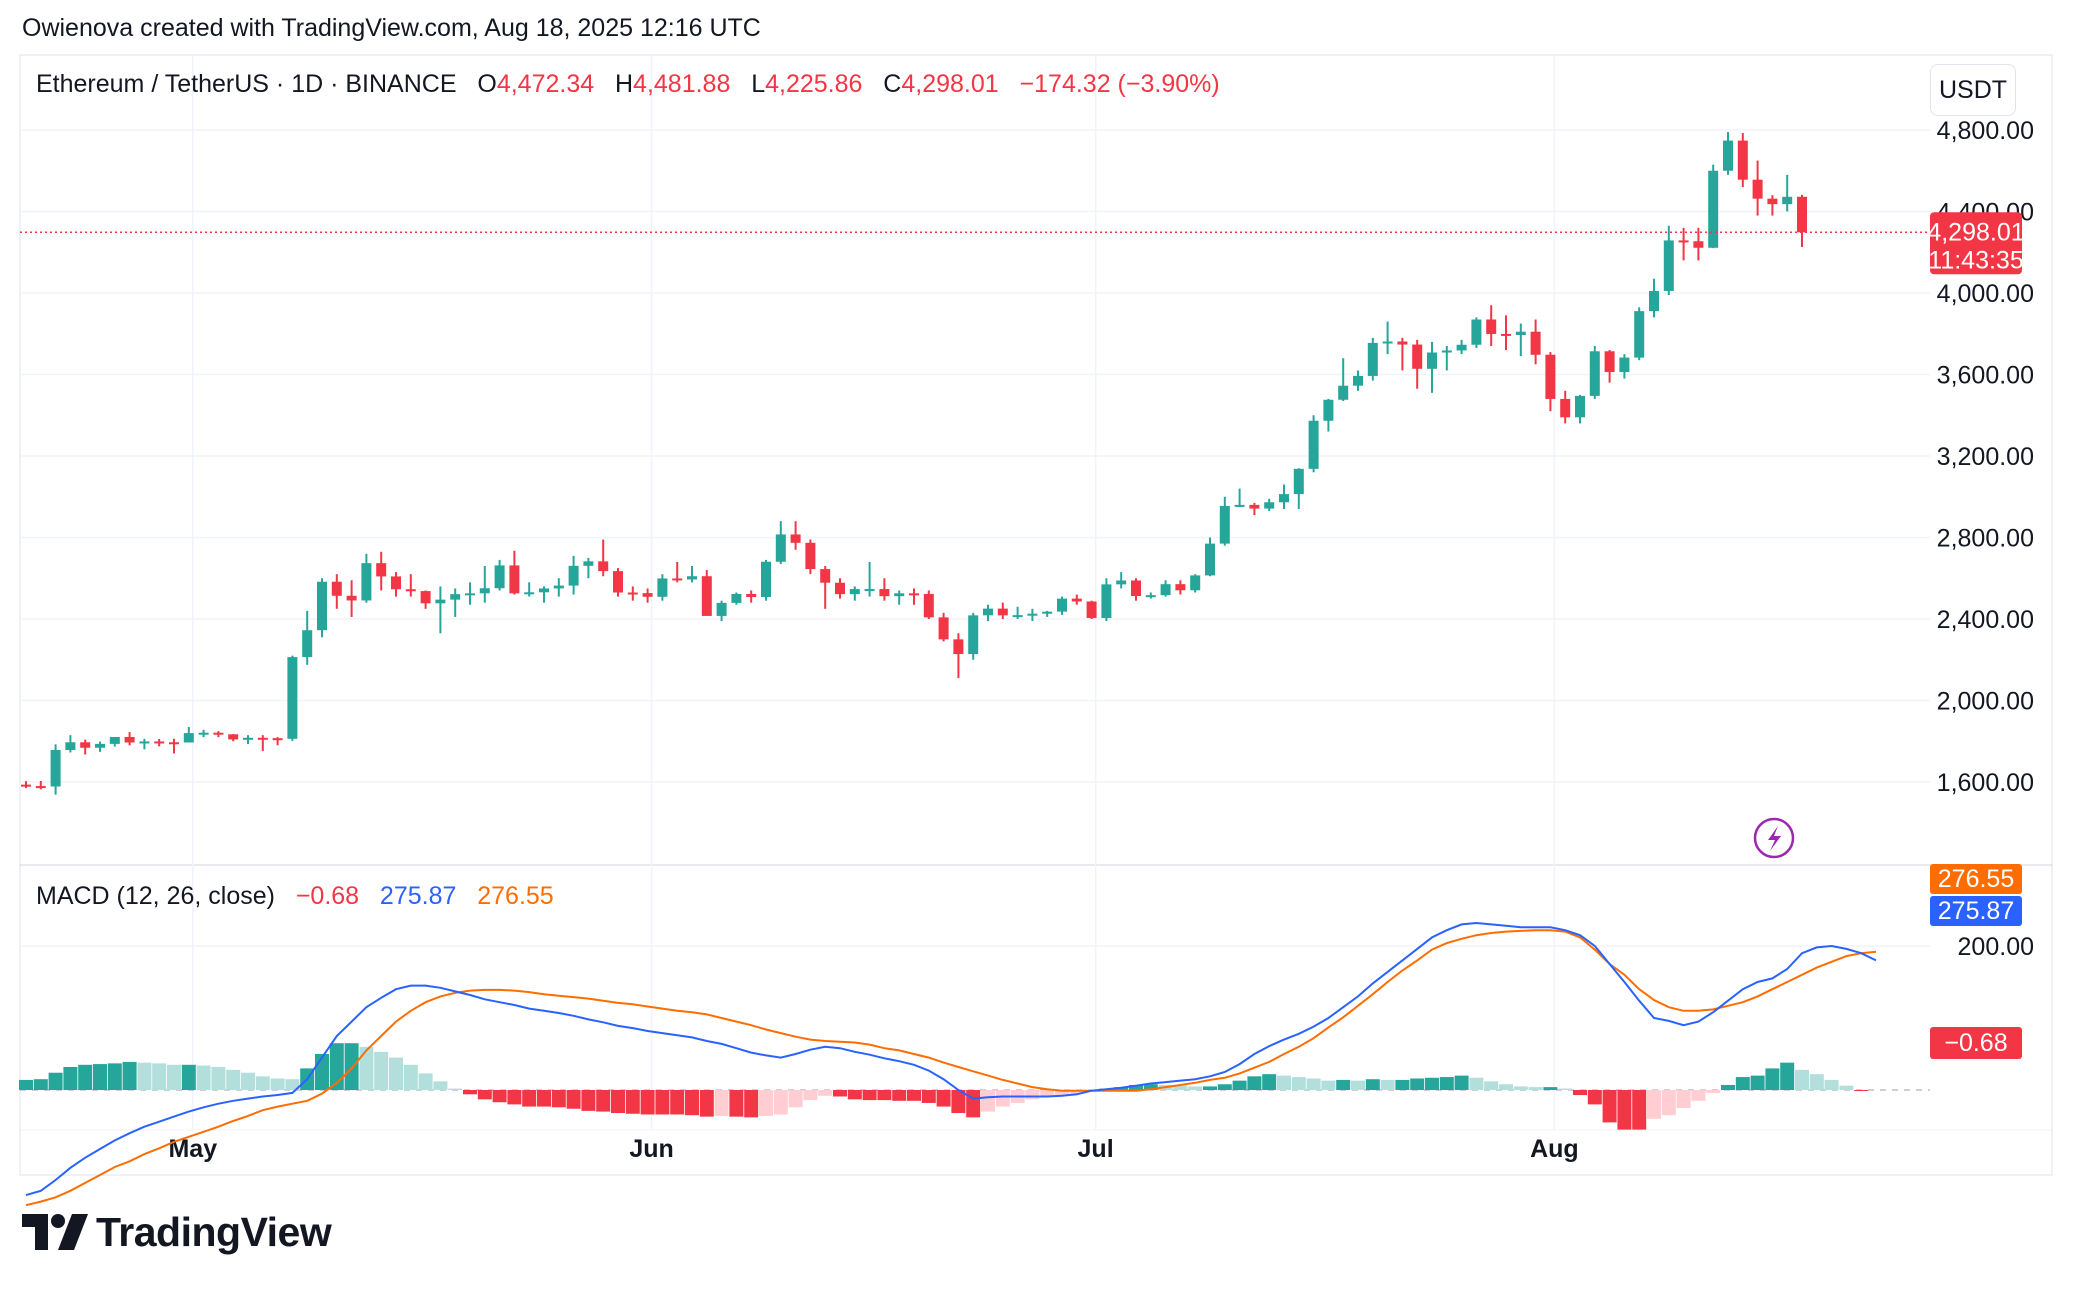 This screenshot has height=1292, width=2084. Describe the element at coordinates (1119, 84) in the screenshot. I see `change-value: −174.32 (−3.90%)` at that location.